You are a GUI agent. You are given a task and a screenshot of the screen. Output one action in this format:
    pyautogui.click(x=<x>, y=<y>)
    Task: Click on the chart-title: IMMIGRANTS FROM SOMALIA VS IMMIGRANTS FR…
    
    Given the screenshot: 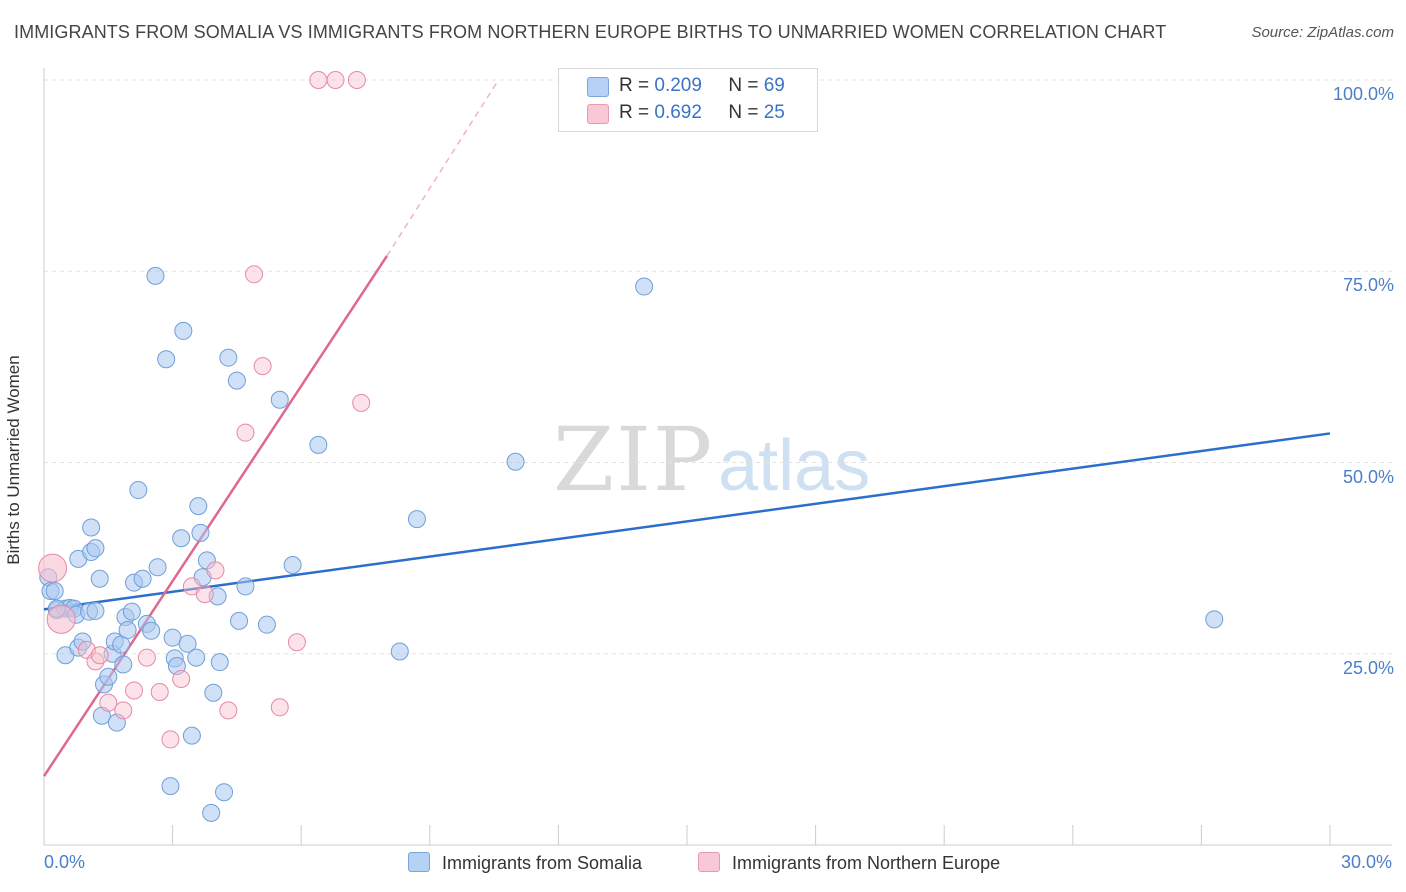 What is the action you would take?
    pyautogui.click(x=590, y=32)
    